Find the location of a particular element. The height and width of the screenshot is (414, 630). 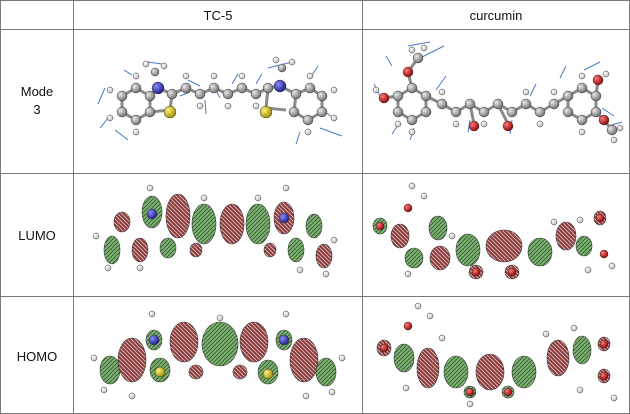

row-label-homo: HOMO is located at coordinates (37, 356).